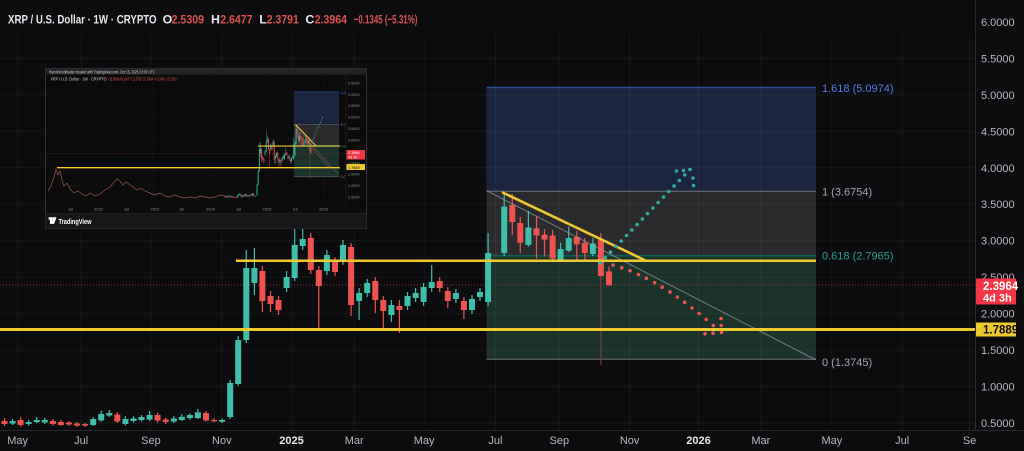 The width and height of the screenshot is (1024, 451). Describe the element at coordinates (343, 125) in the screenshot. I see `svg-text: 1 (` at that location.